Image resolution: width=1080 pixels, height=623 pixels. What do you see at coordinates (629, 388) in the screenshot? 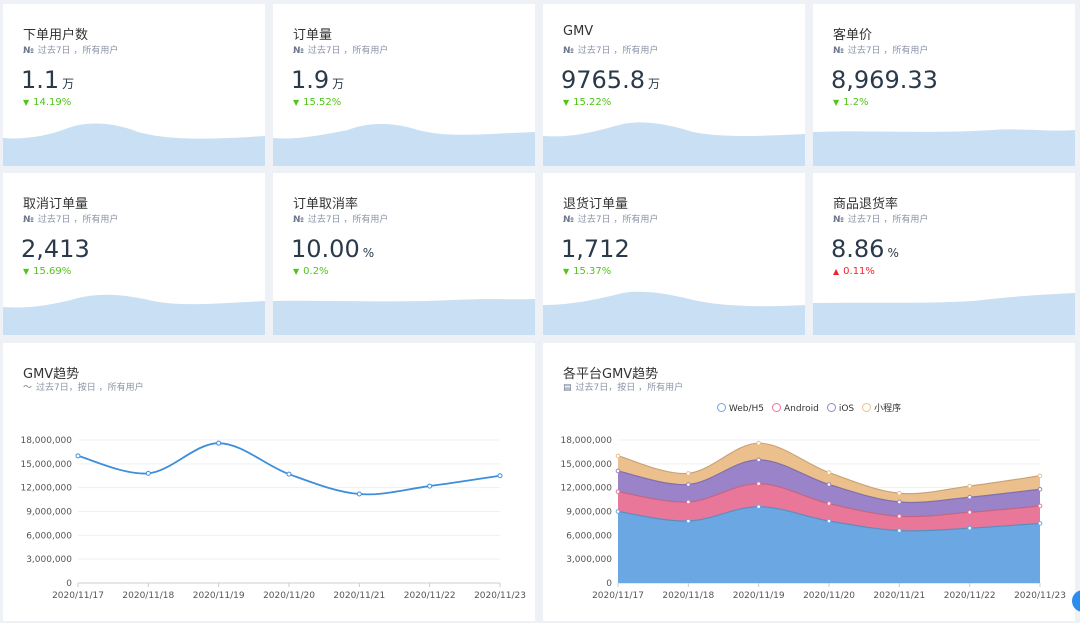
I see `platform-gmv-subtitle-text: 过去7日，按日 ，所有用户` at bounding box center [629, 388].